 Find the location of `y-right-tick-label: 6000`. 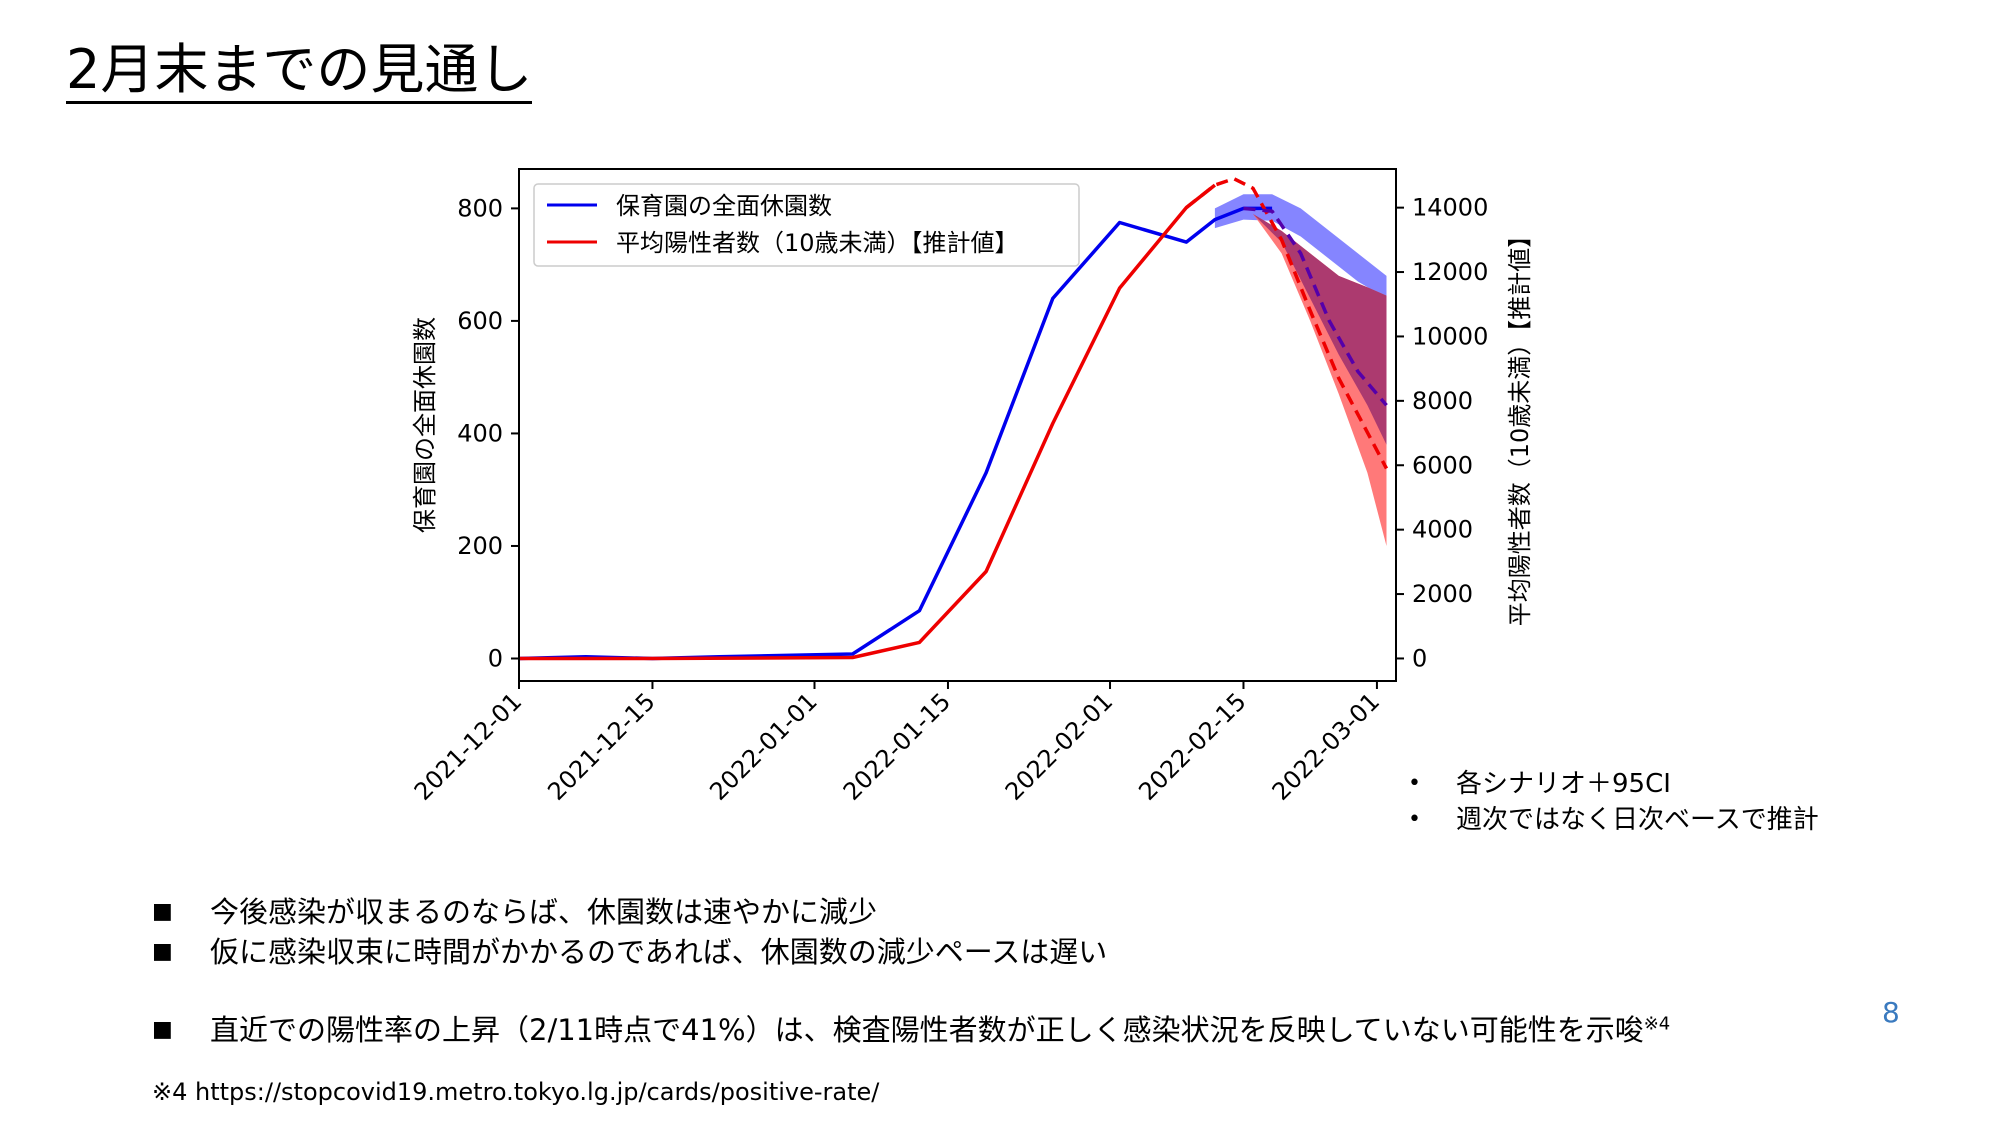

y-right-tick-label: 6000 is located at coordinates (1442, 465).